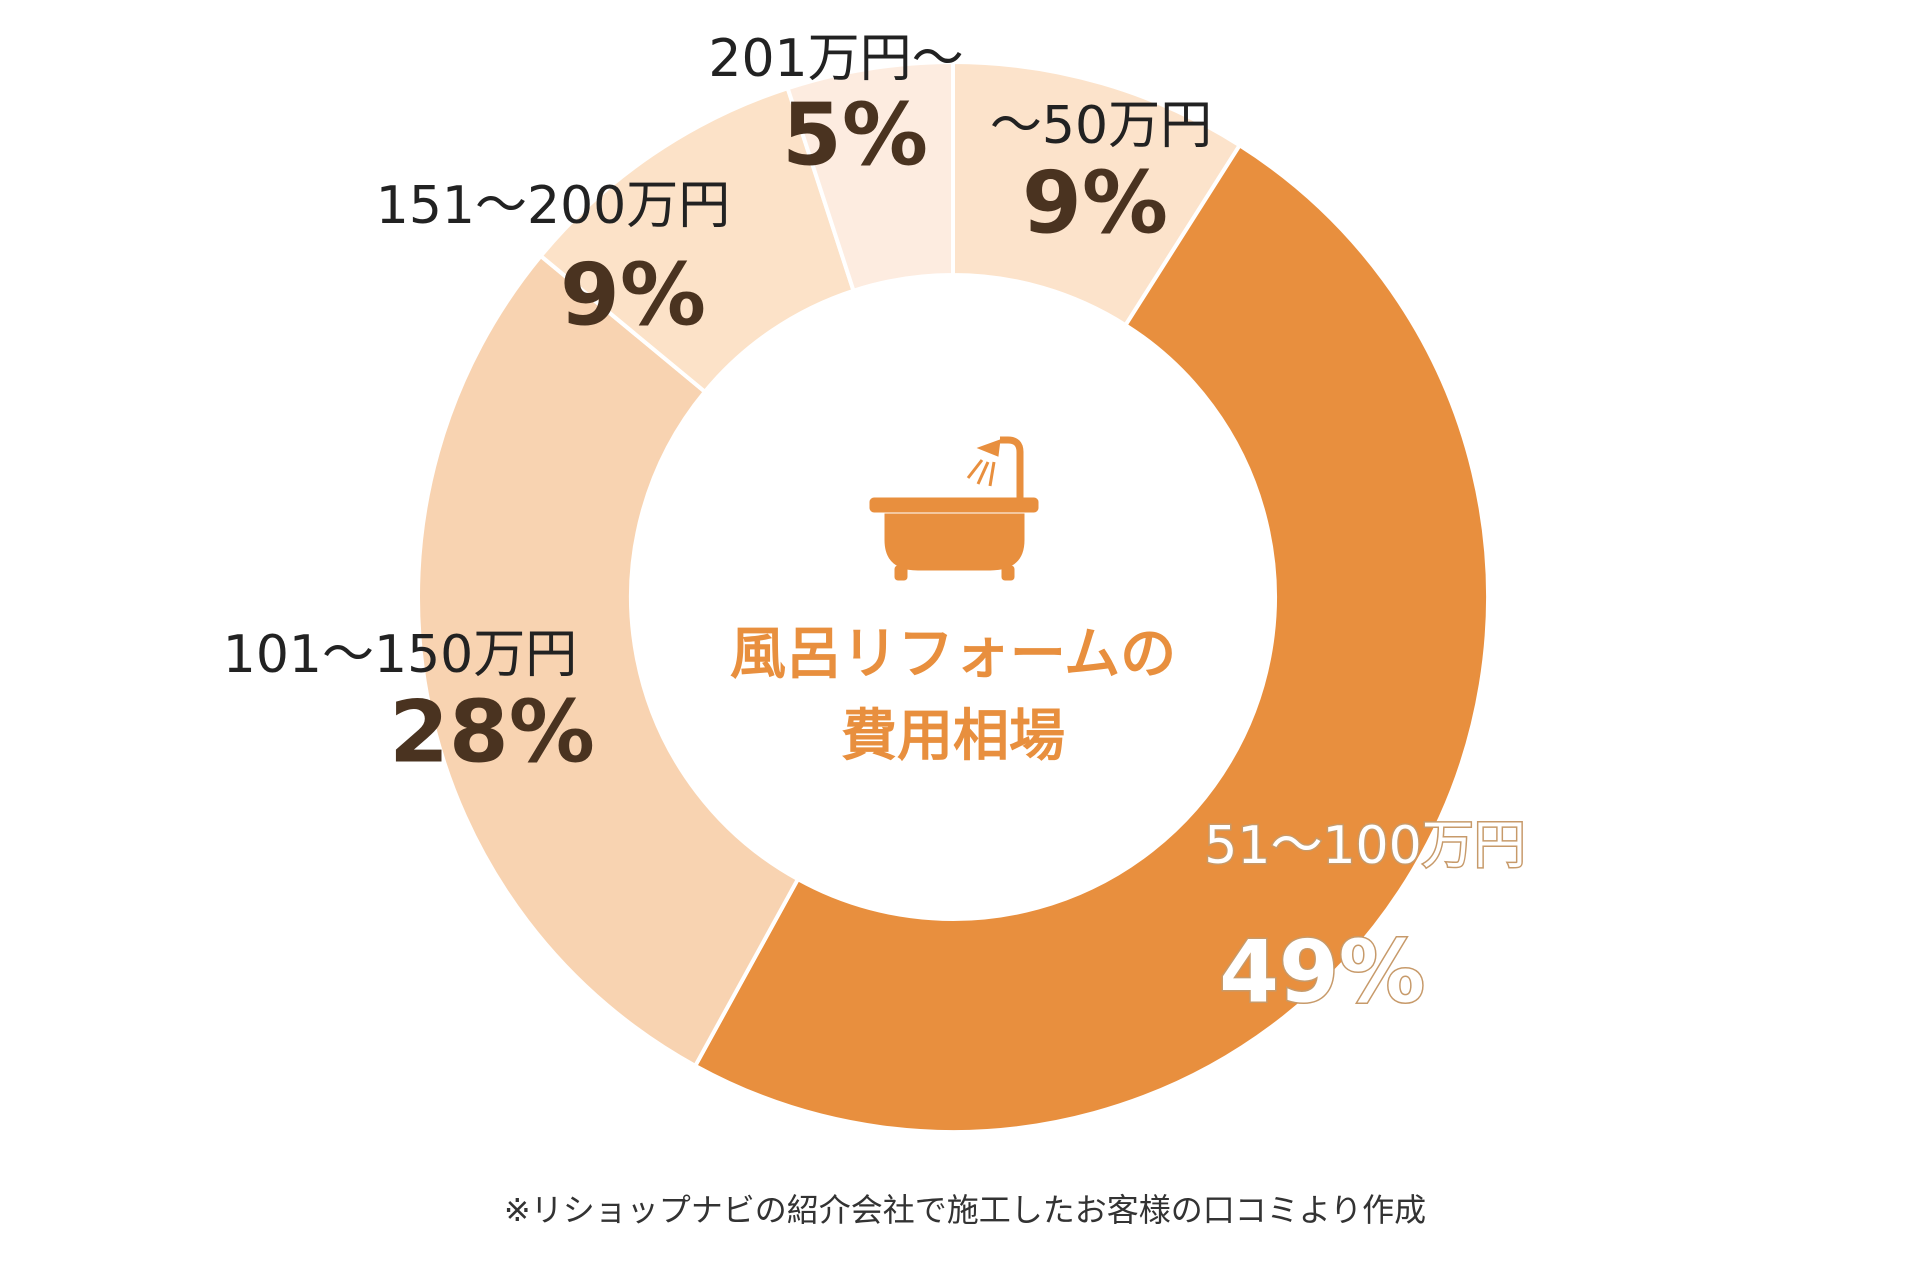 This screenshot has width=1920, height=1278. Describe the element at coordinates (855, 135) in the screenshot. I see `slice-value-label: 5%` at that location.